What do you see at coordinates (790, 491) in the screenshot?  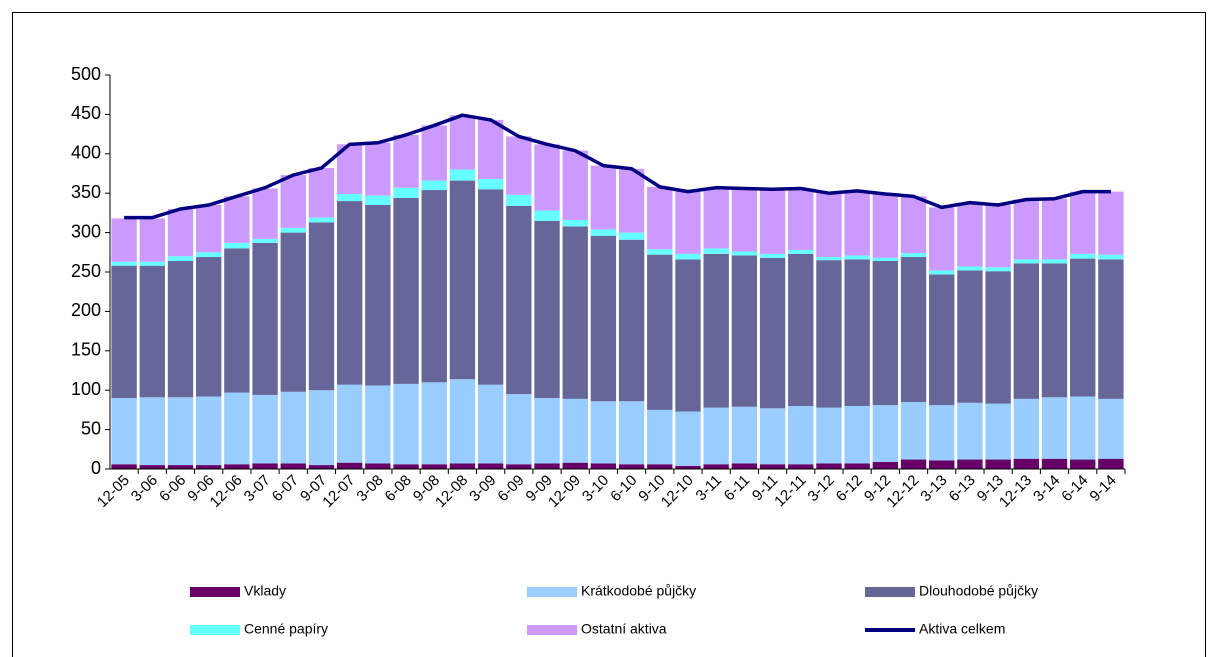 I see `x-tick-label: 12-11` at bounding box center [790, 491].